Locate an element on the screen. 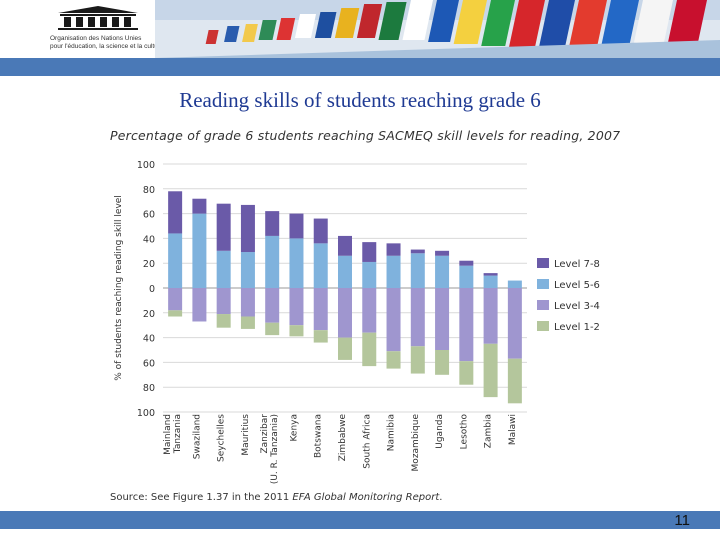 The image size is (720, 540). x-tick-label: Namibia is located at coordinates (392, 432).